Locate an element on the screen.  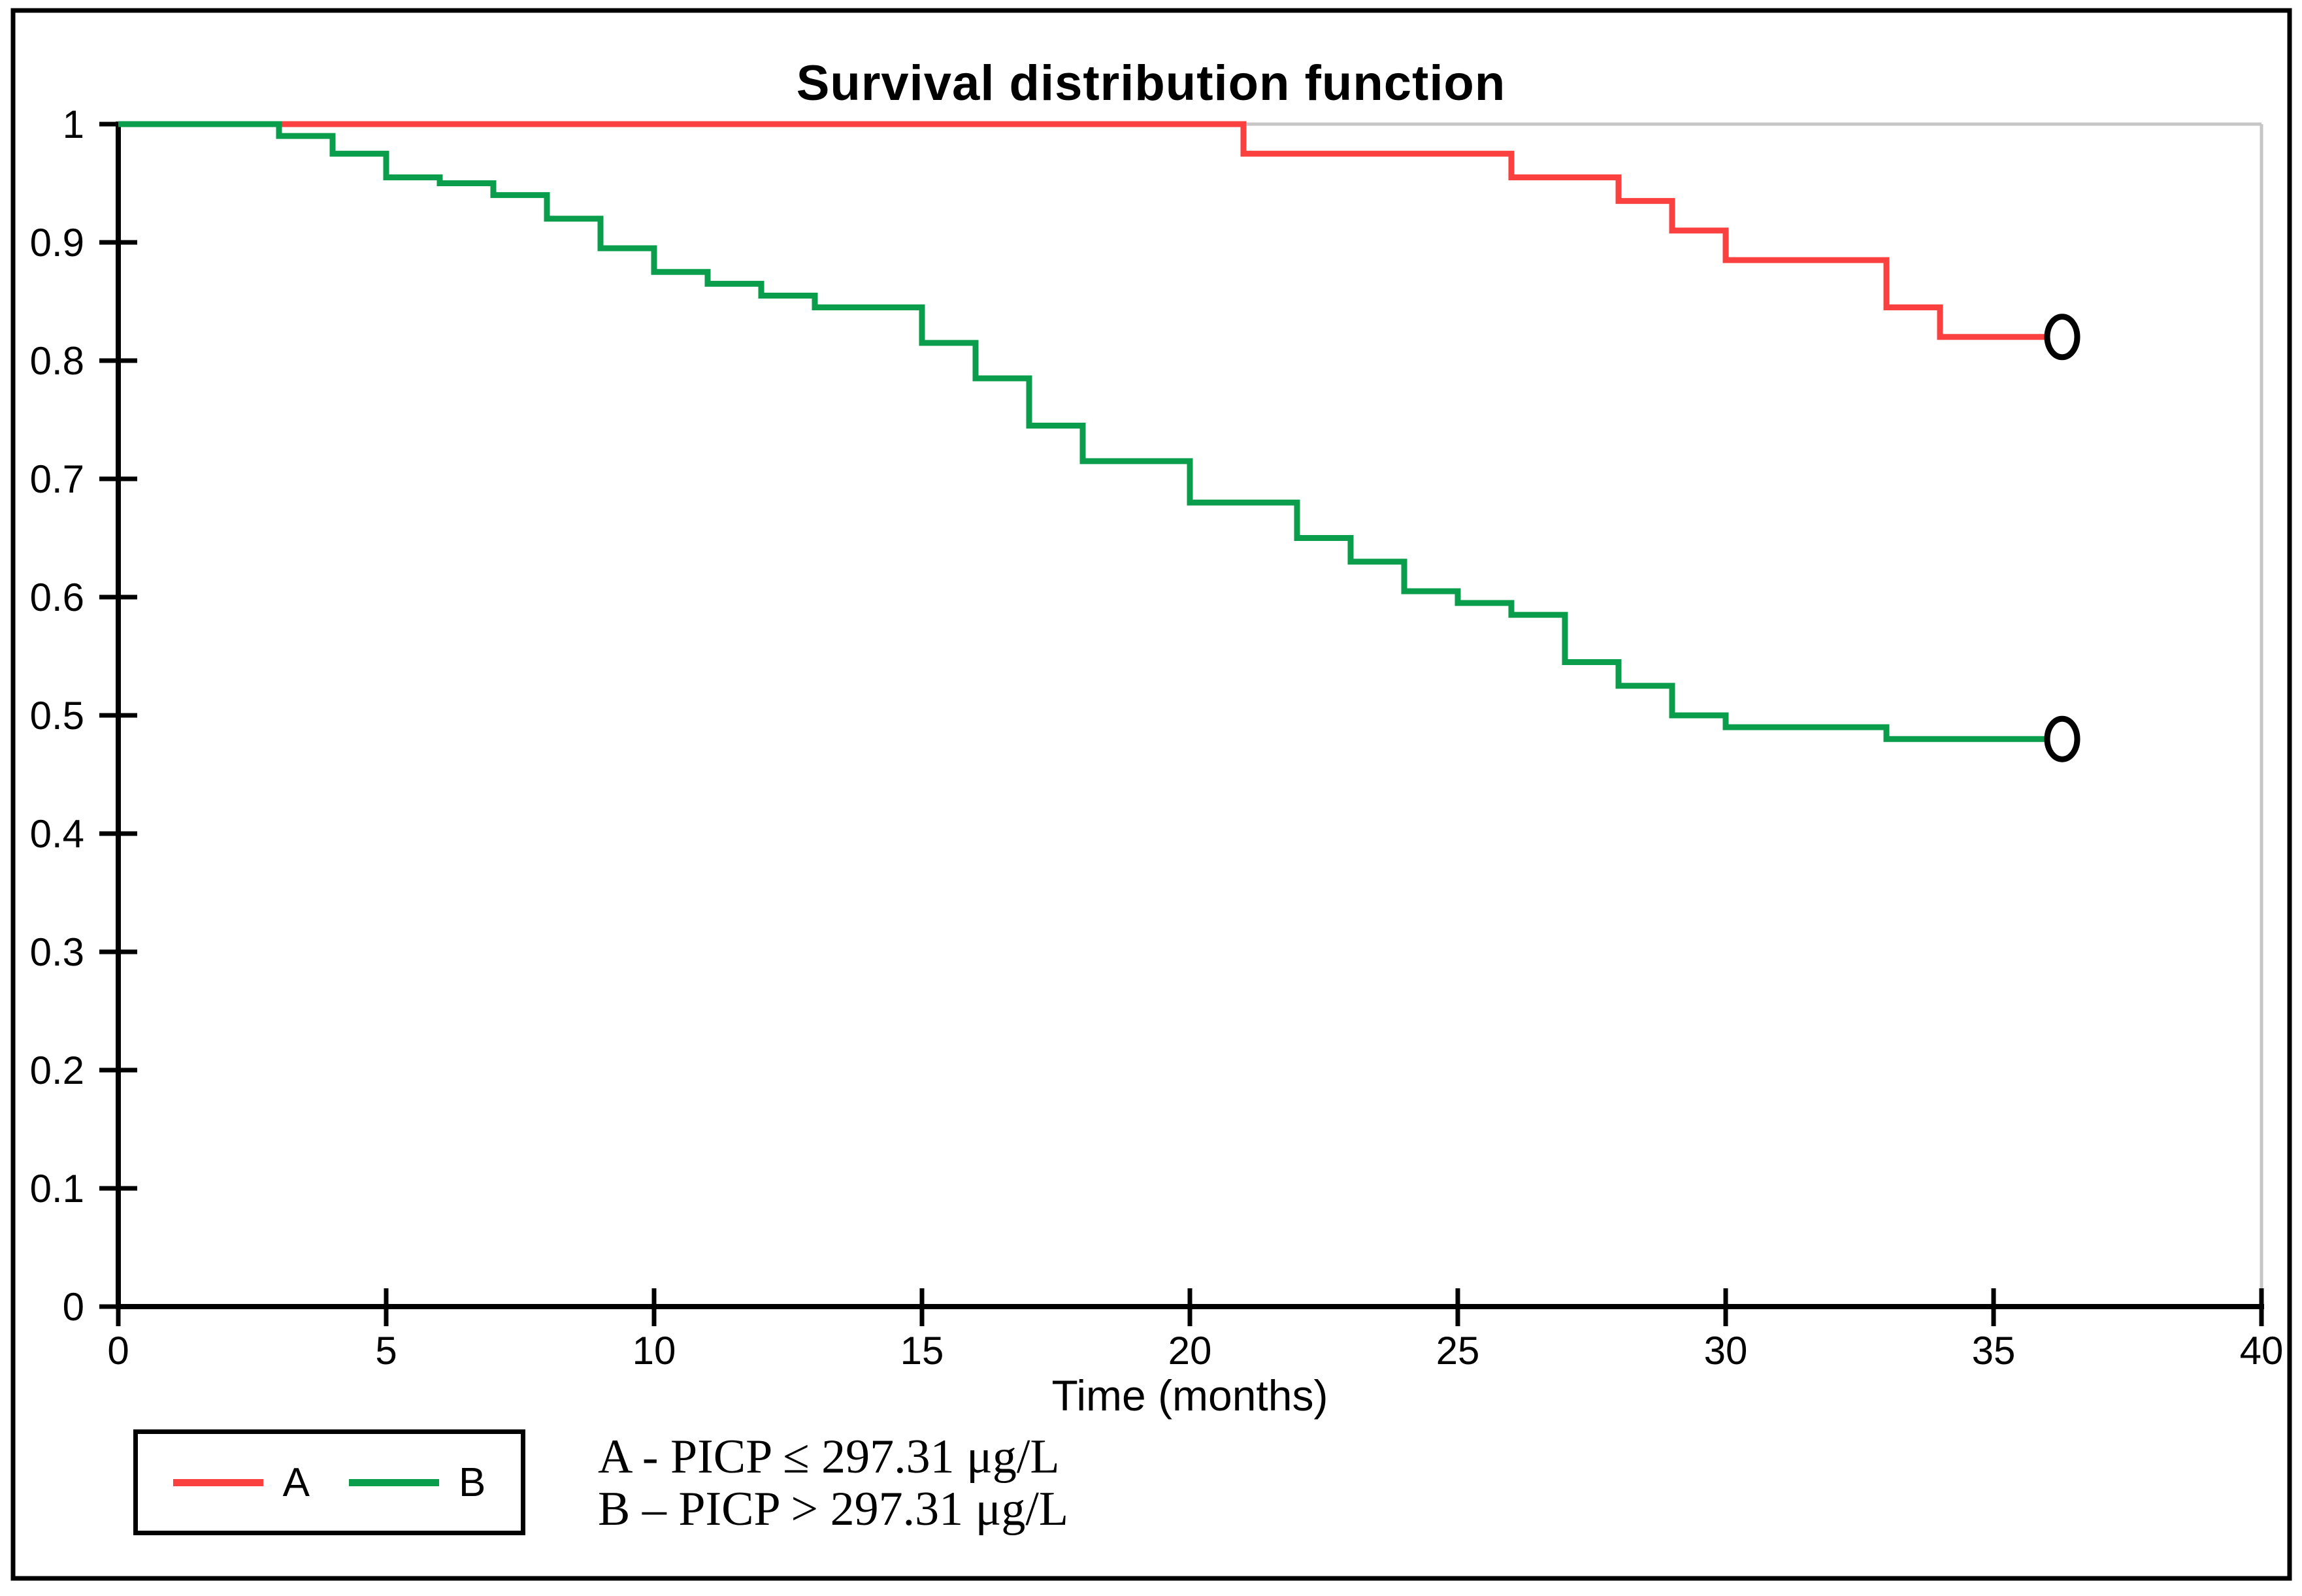
x-tick-label: 40 is located at coordinates (2262, 1351).